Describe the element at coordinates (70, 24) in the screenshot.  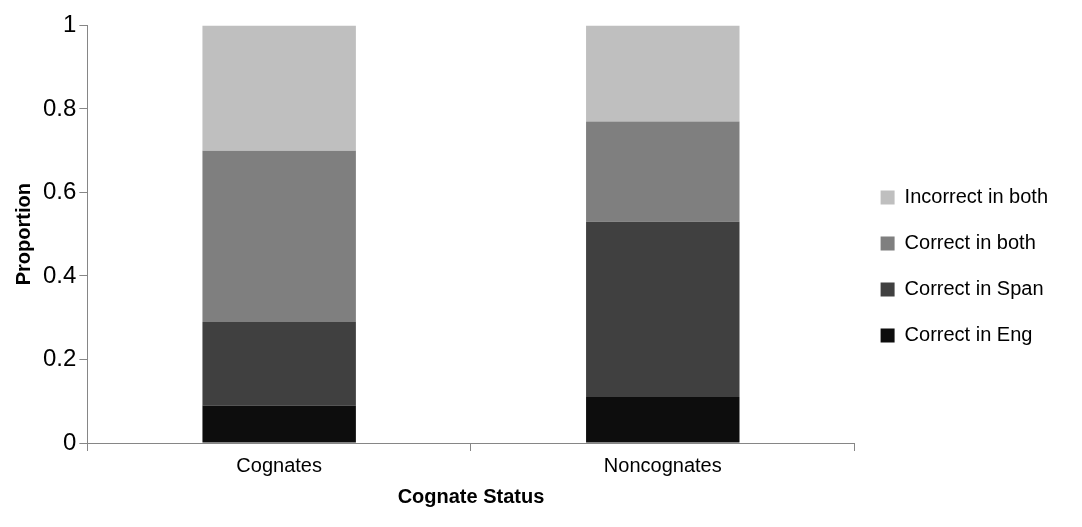
I see `y-tick-label: 1` at that location.